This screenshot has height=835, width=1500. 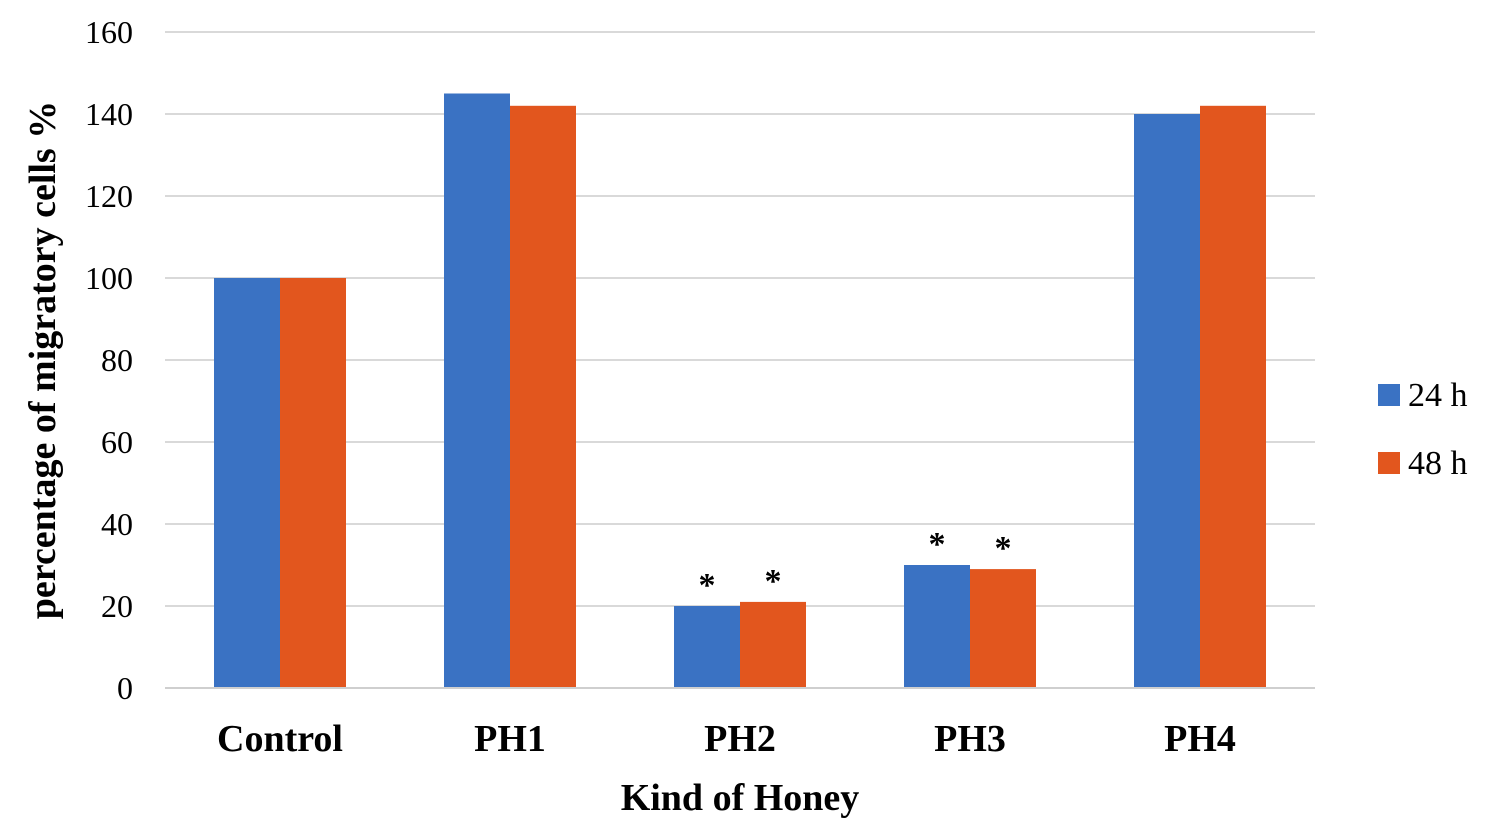 What do you see at coordinates (247, 483) in the screenshot?
I see `bar-24h-control` at bounding box center [247, 483].